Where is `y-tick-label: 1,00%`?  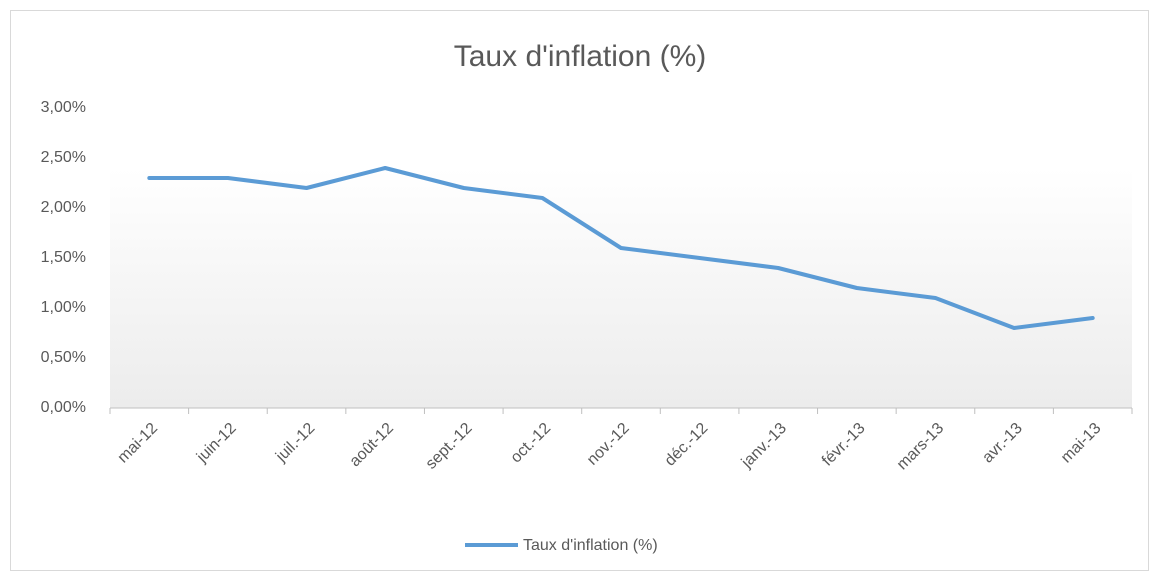
y-tick-label: 1,00% is located at coordinates (63, 307).